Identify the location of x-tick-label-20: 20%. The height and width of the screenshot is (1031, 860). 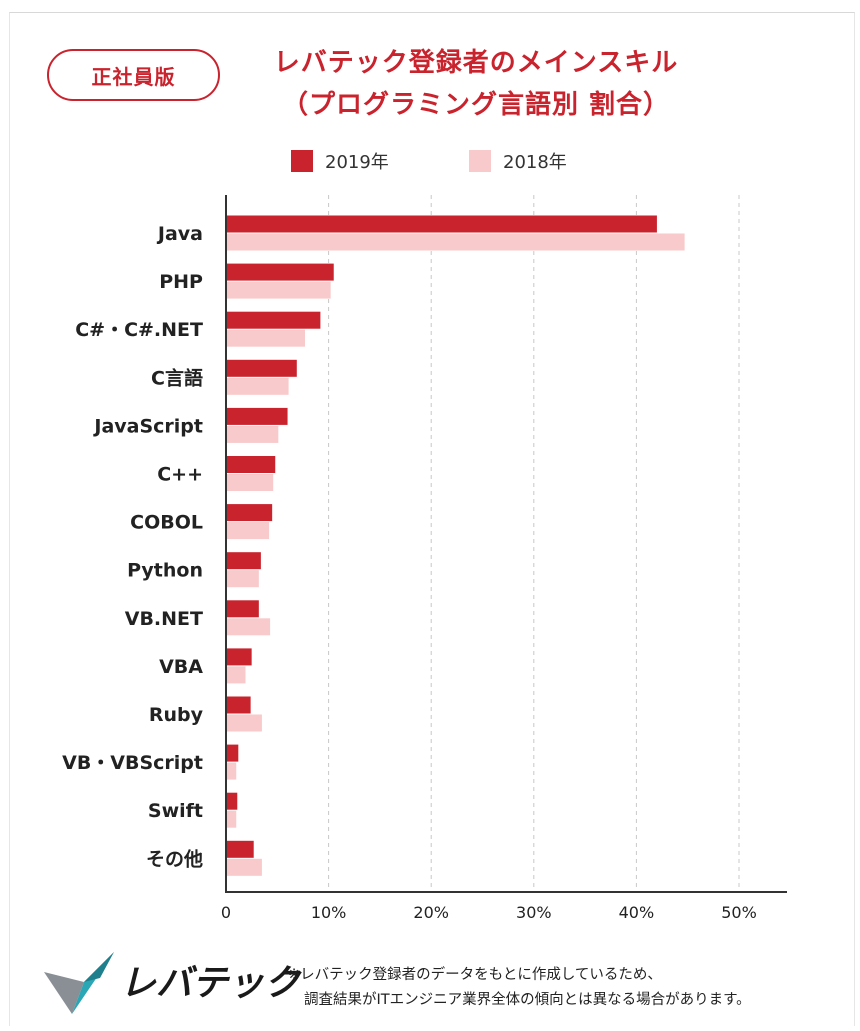
(431, 912).